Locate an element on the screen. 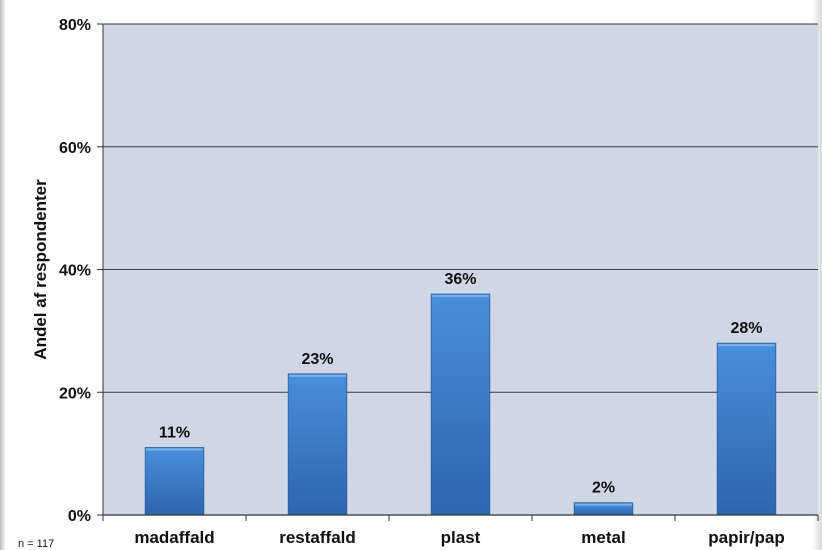 This screenshot has height=550, width=822. sample-size-note: n = 117 is located at coordinates (36, 544).